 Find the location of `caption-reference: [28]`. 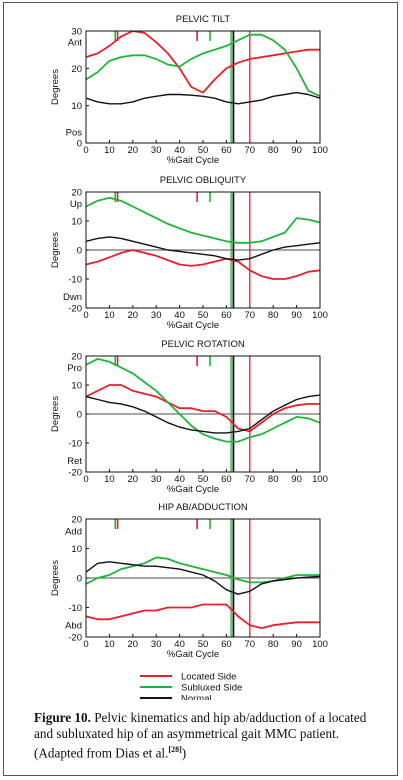

caption-reference: [28] is located at coordinates (175, 749).